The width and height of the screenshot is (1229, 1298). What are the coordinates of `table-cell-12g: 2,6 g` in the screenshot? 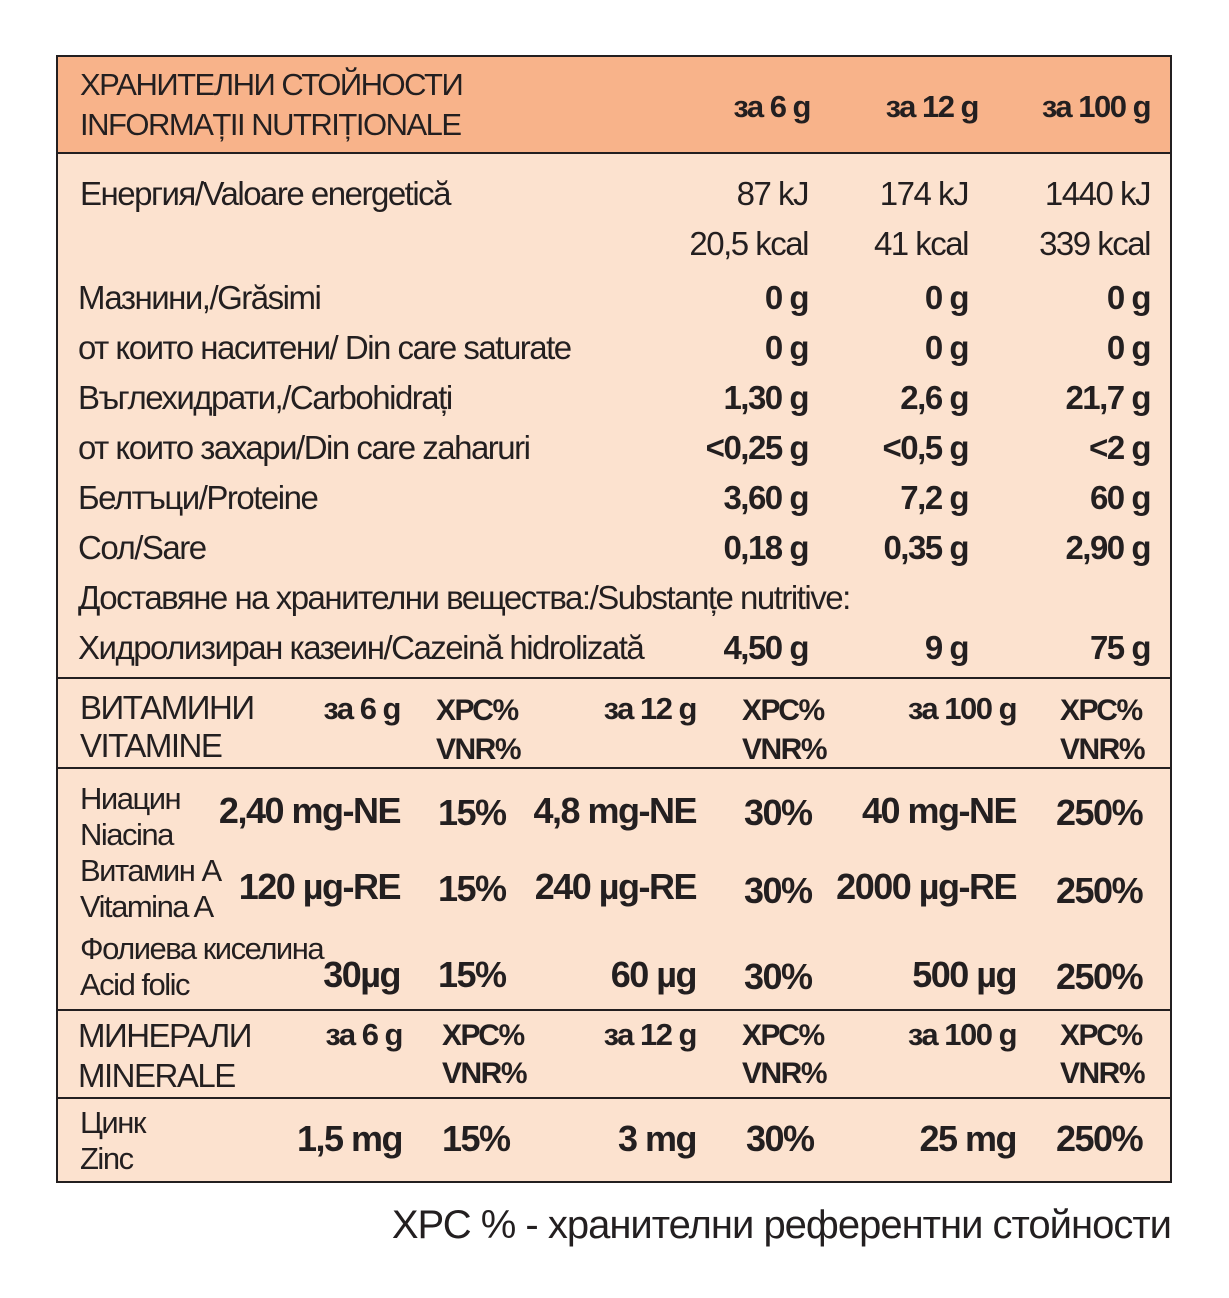 It's located at (934, 397).